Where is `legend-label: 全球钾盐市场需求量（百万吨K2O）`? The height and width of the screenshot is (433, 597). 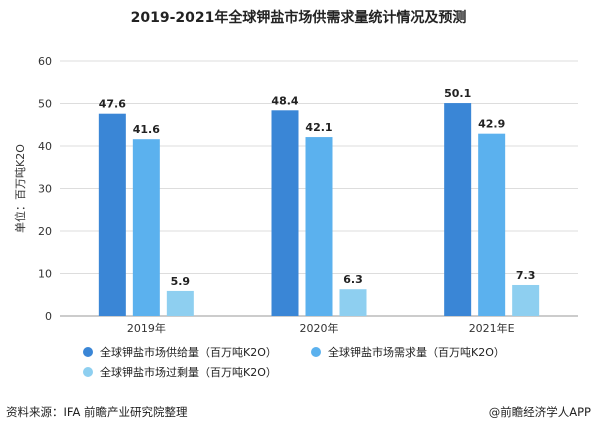 legend-label: 全球钾盐市场需求量（百万吨K2O） is located at coordinates (416, 352).